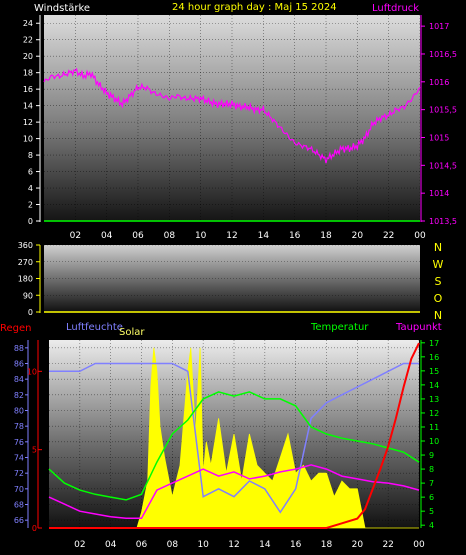  Describe the element at coordinates (232, 115) in the screenshot. I see `pressure-line` at that location.